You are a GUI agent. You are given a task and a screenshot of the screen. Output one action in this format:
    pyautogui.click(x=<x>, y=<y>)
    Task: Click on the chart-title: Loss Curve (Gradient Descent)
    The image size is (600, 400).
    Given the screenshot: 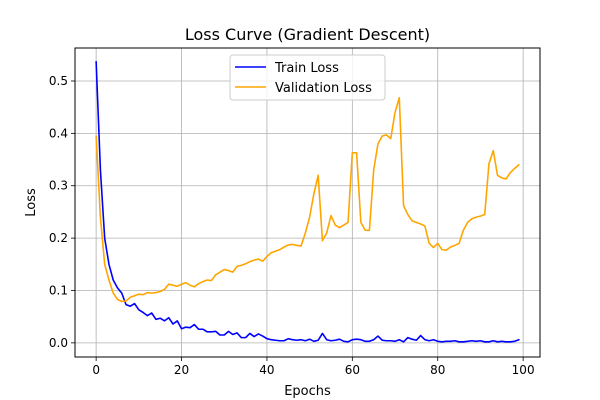 What is the action you would take?
    pyautogui.click(x=307, y=34)
    